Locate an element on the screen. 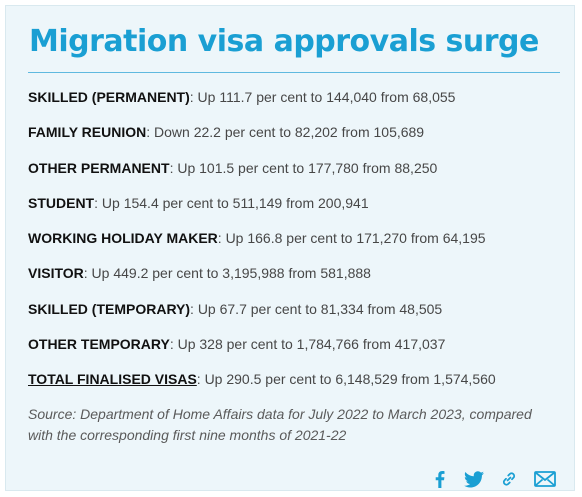  item-label: SKILLED (TEMPORARY) is located at coordinates (109, 308).